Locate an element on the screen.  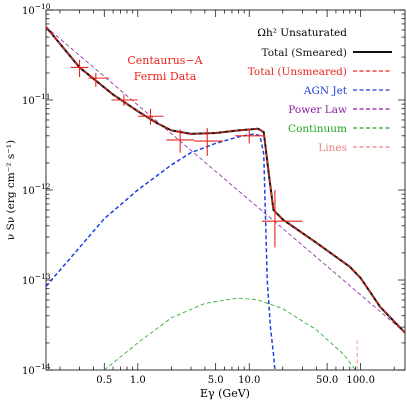
legend-label-lines: Lines is located at coordinates (332, 148).